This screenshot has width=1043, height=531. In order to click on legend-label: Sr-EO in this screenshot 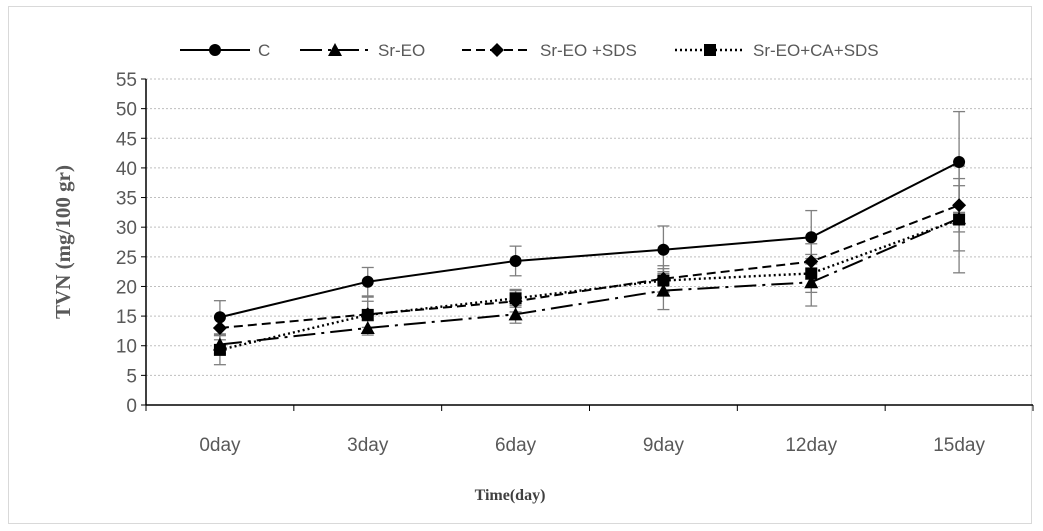, I will do `click(401, 50)`.